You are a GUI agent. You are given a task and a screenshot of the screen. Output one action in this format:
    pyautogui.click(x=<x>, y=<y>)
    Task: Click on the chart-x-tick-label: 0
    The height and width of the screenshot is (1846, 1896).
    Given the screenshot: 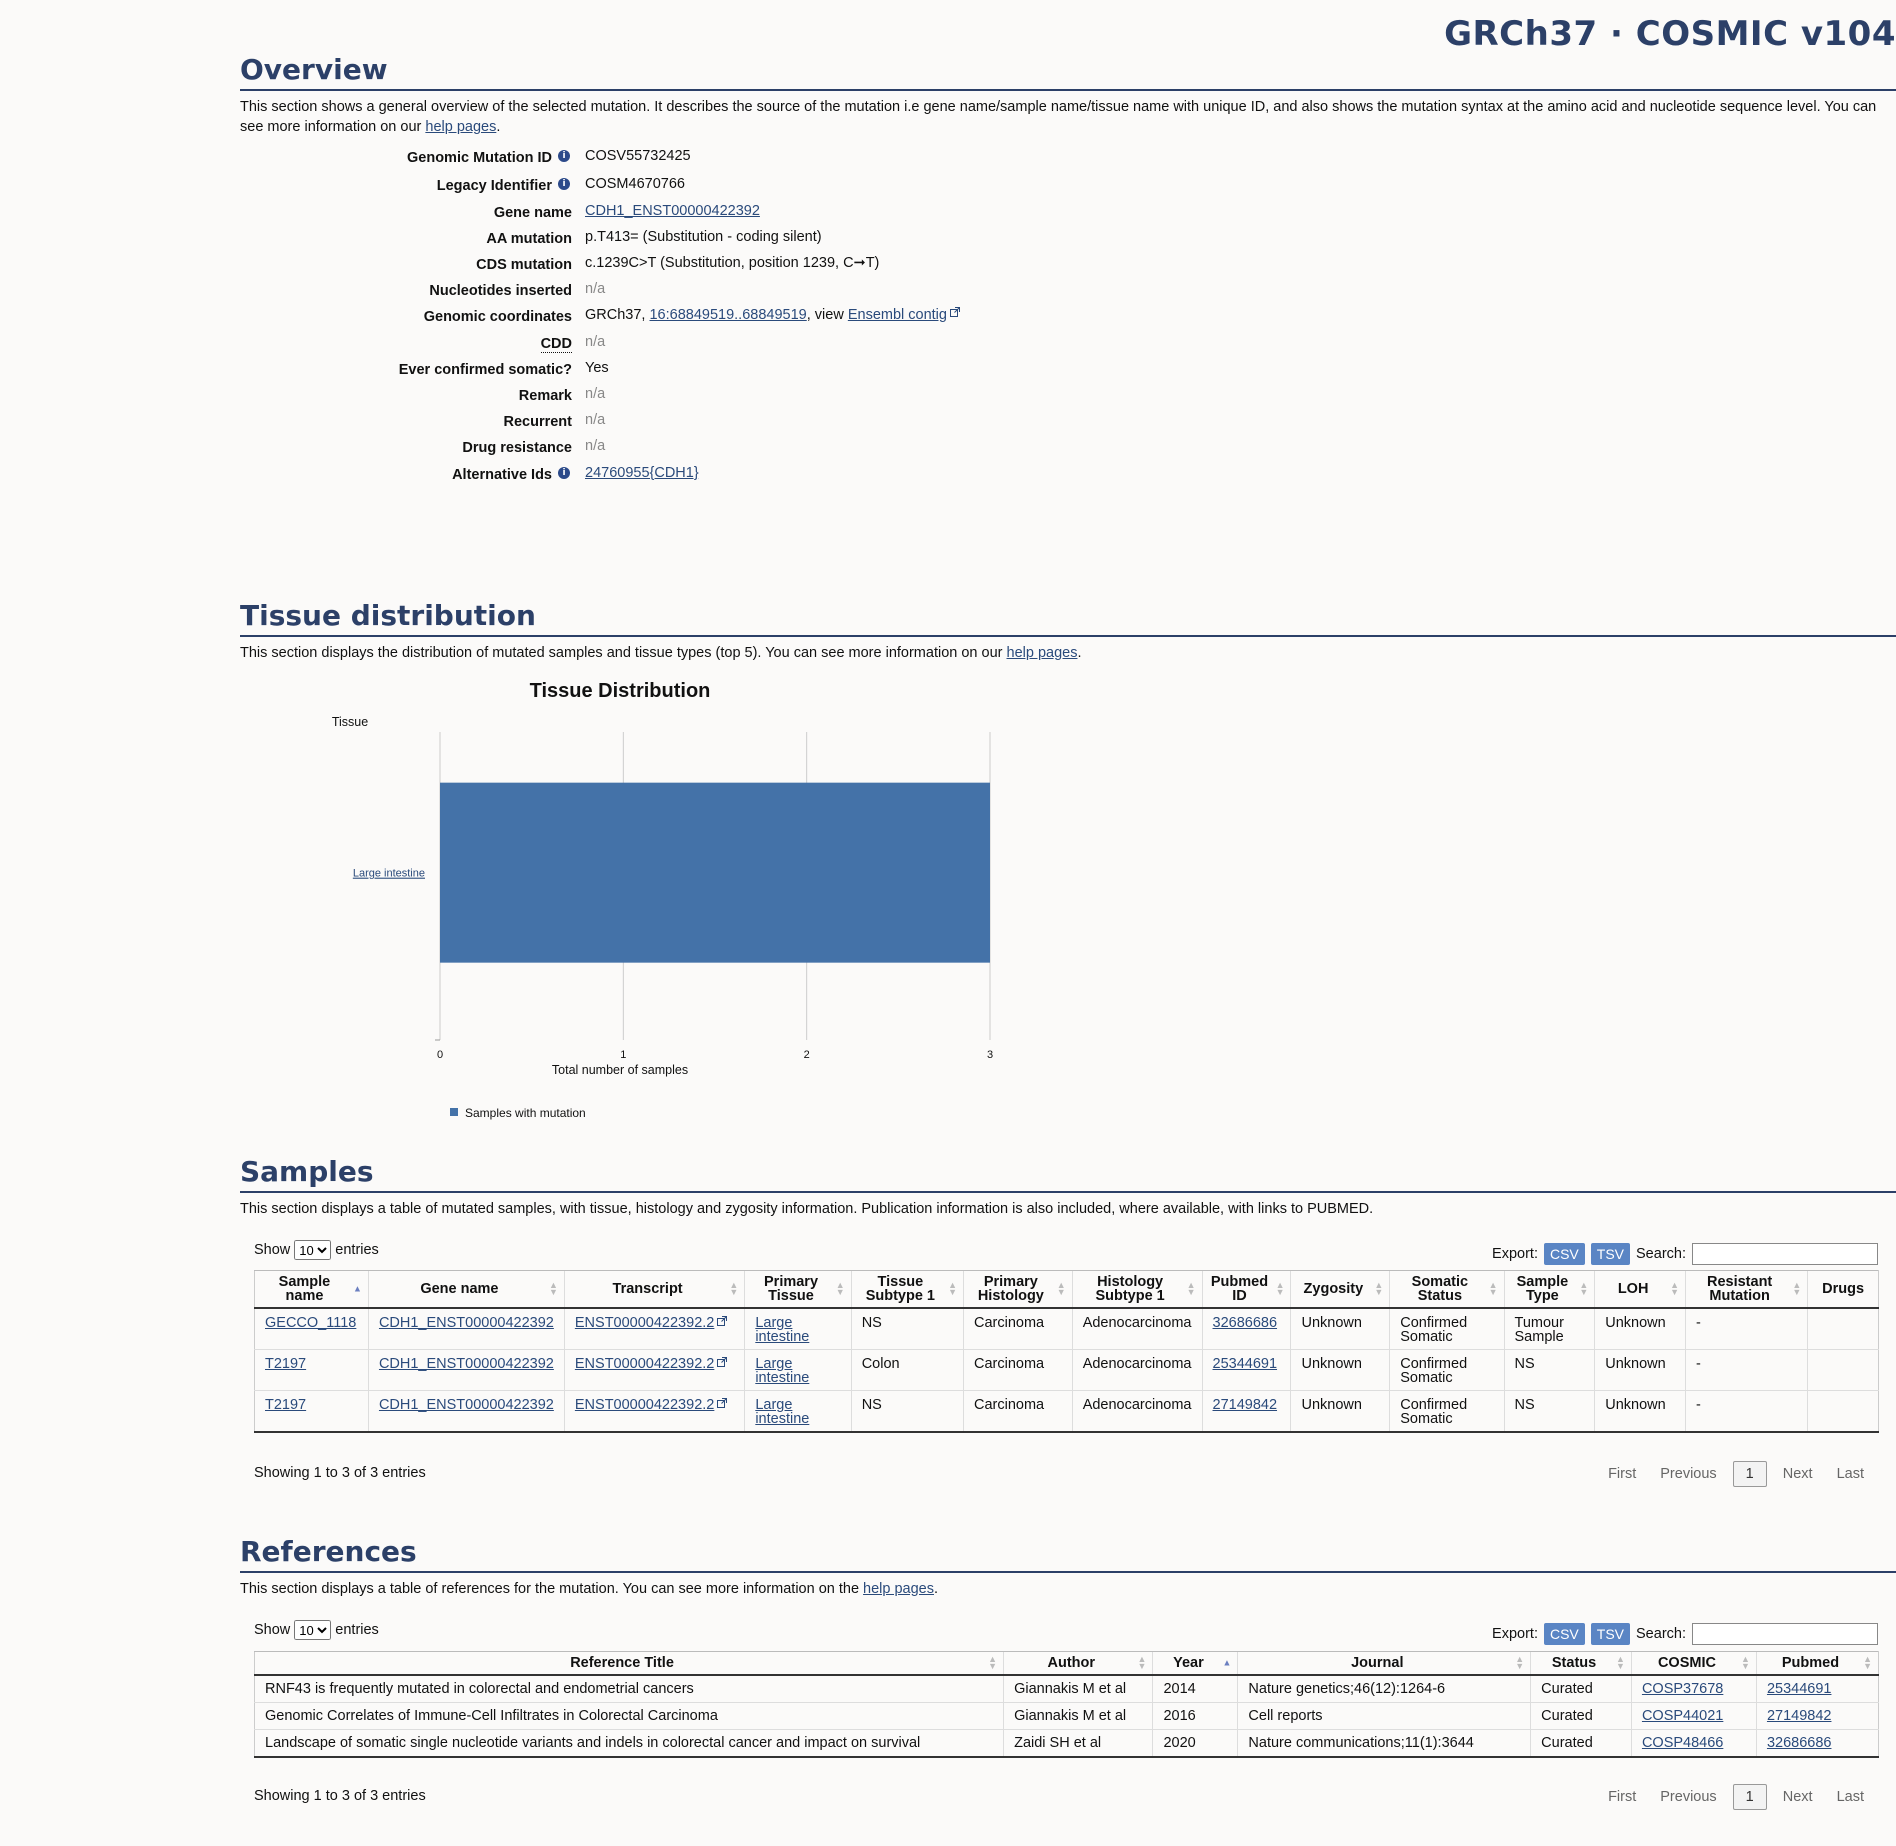 What is the action you would take?
    pyautogui.click(x=440, y=1055)
    